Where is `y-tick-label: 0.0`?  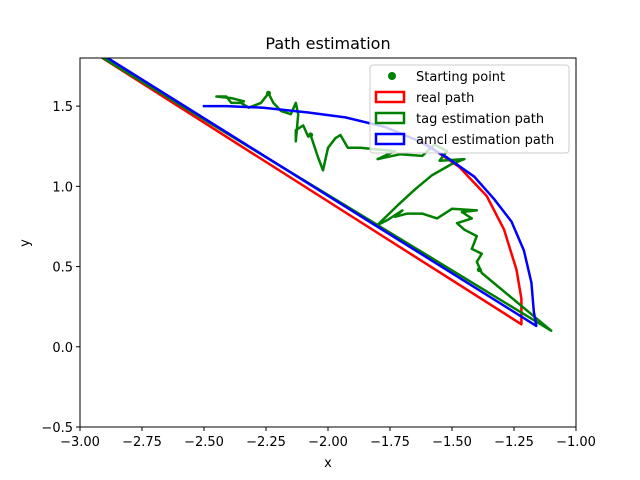
y-tick-label: 0.0 is located at coordinates (62, 348).